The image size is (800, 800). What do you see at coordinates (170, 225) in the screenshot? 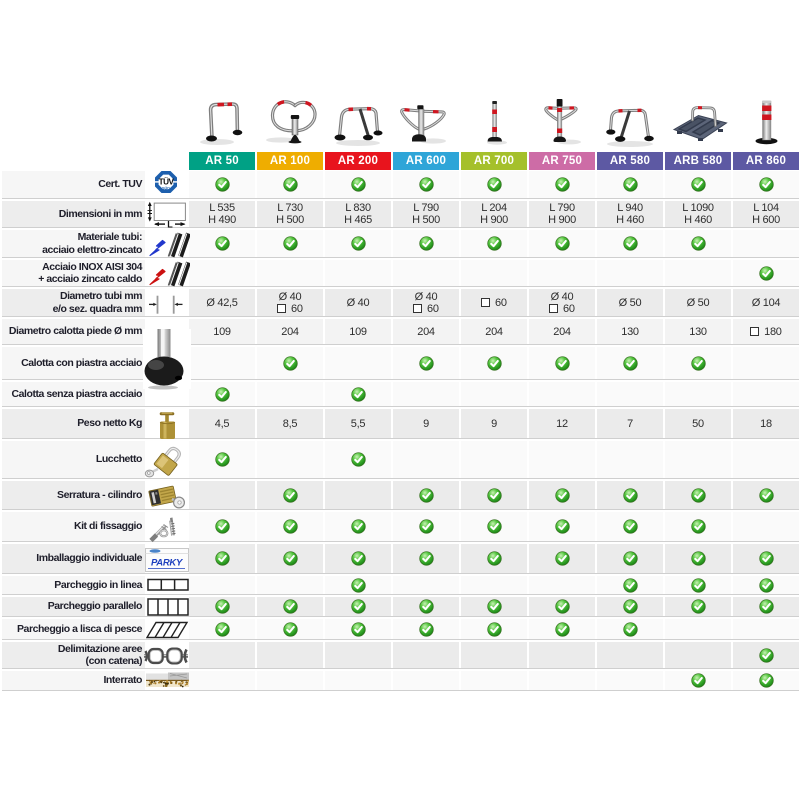
I see `svg-text: L` at bounding box center [170, 225].